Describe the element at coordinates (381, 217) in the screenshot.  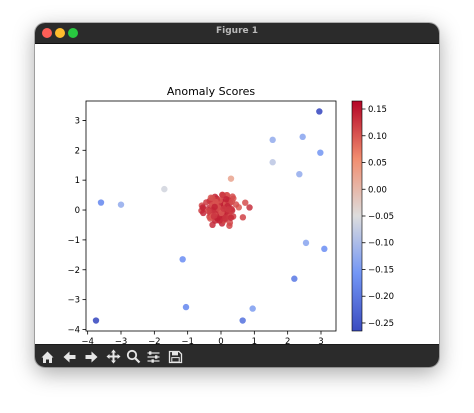
I see `colorbar-tick-label: −0.05` at that location.